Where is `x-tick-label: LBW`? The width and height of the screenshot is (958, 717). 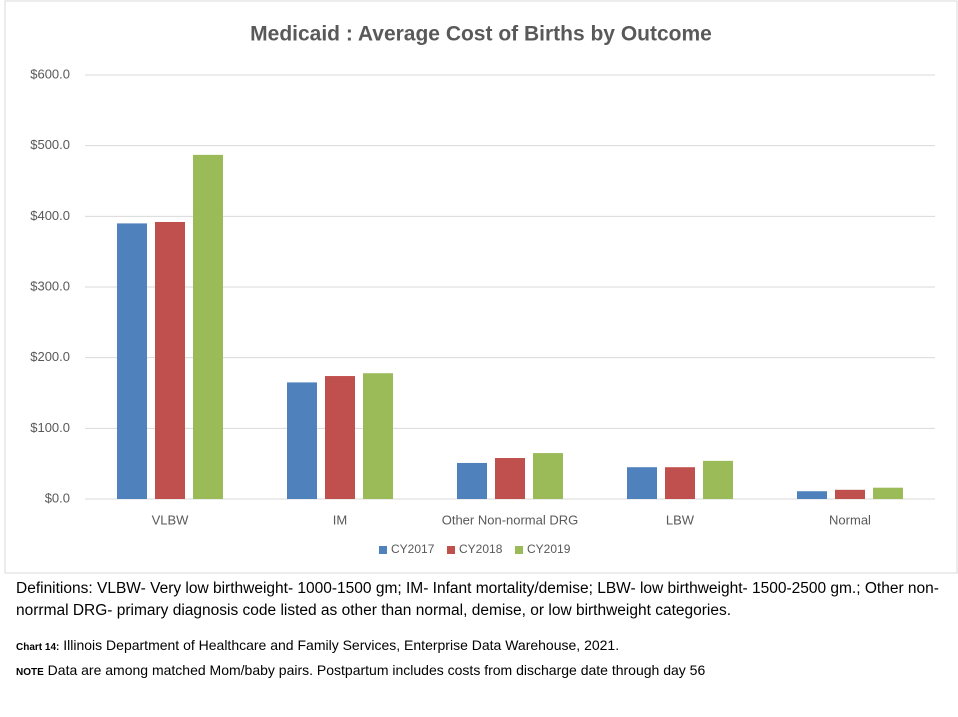 x-tick-label: LBW is located at coordinates (680, 519).